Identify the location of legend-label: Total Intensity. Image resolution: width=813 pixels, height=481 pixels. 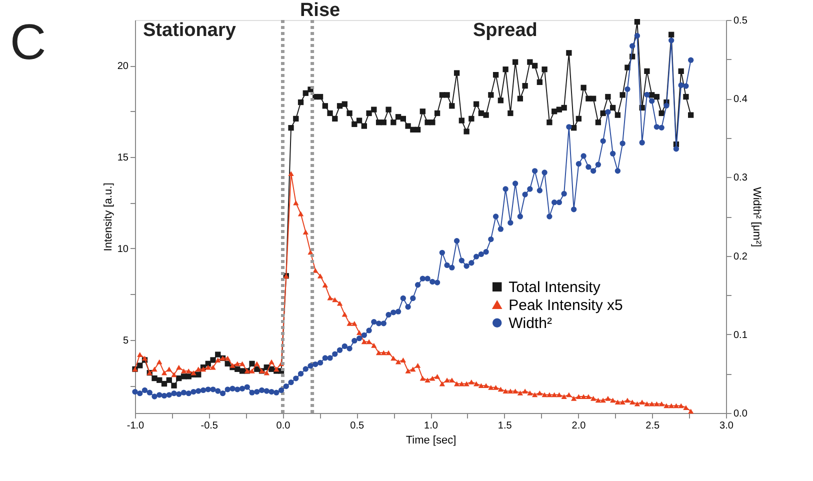
(554, 287).